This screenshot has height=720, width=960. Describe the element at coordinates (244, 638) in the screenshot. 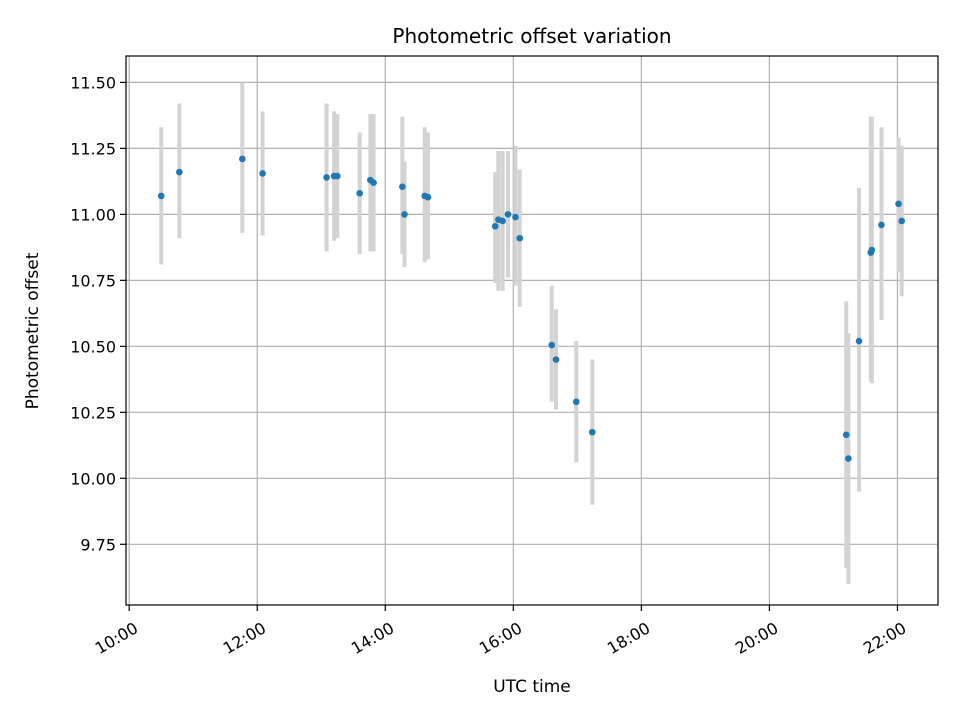

I see `x-tick-label: 12:00` at that location.